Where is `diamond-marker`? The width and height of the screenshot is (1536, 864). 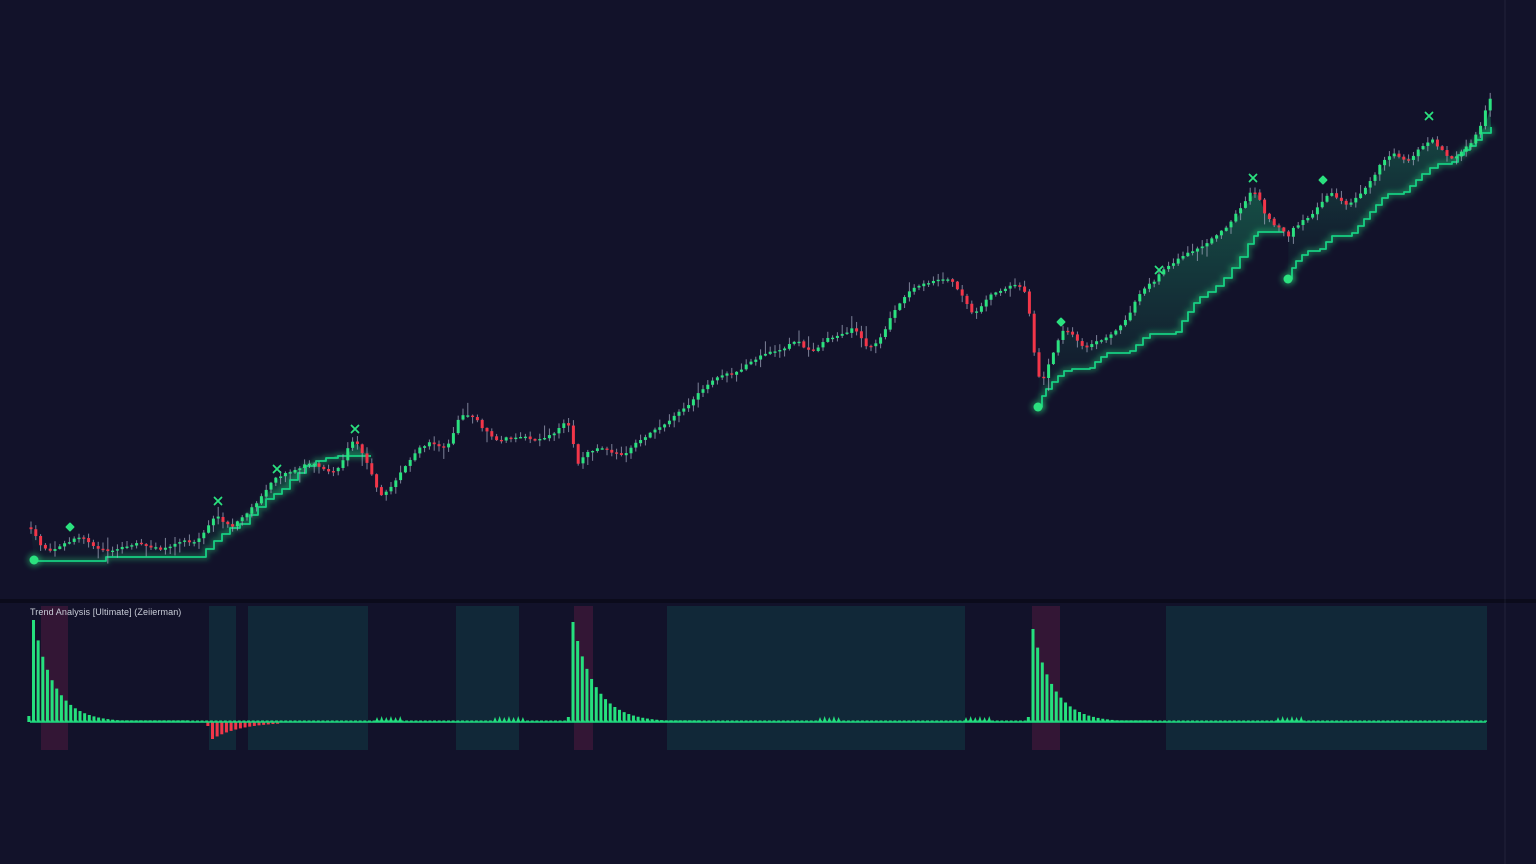
diamond-marker is located at coordinates (1061, 322).